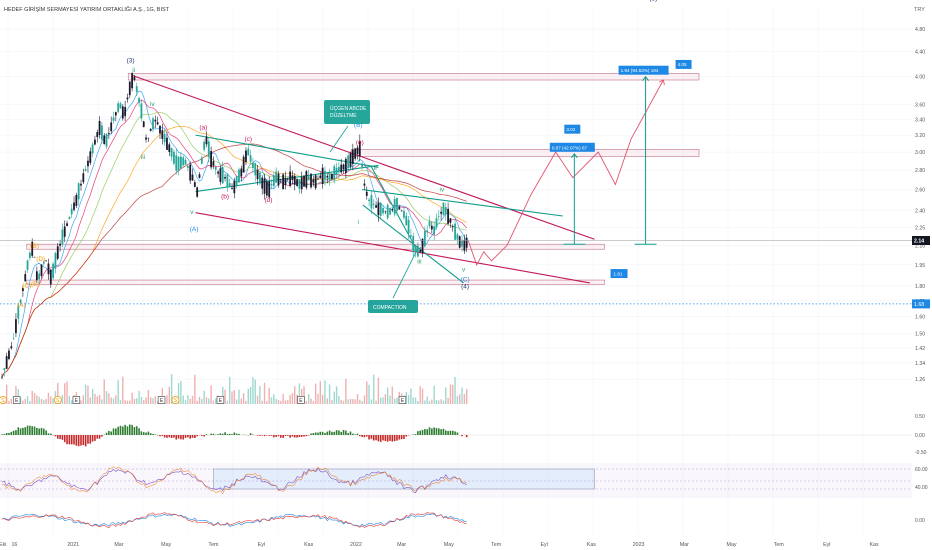 Image resolution: width=932 pixels, height=550 pixels. What do you see at coordinates (919, 10) in the screenshot?
I see `currency-label: TRY` at bounding box center [919, 10].